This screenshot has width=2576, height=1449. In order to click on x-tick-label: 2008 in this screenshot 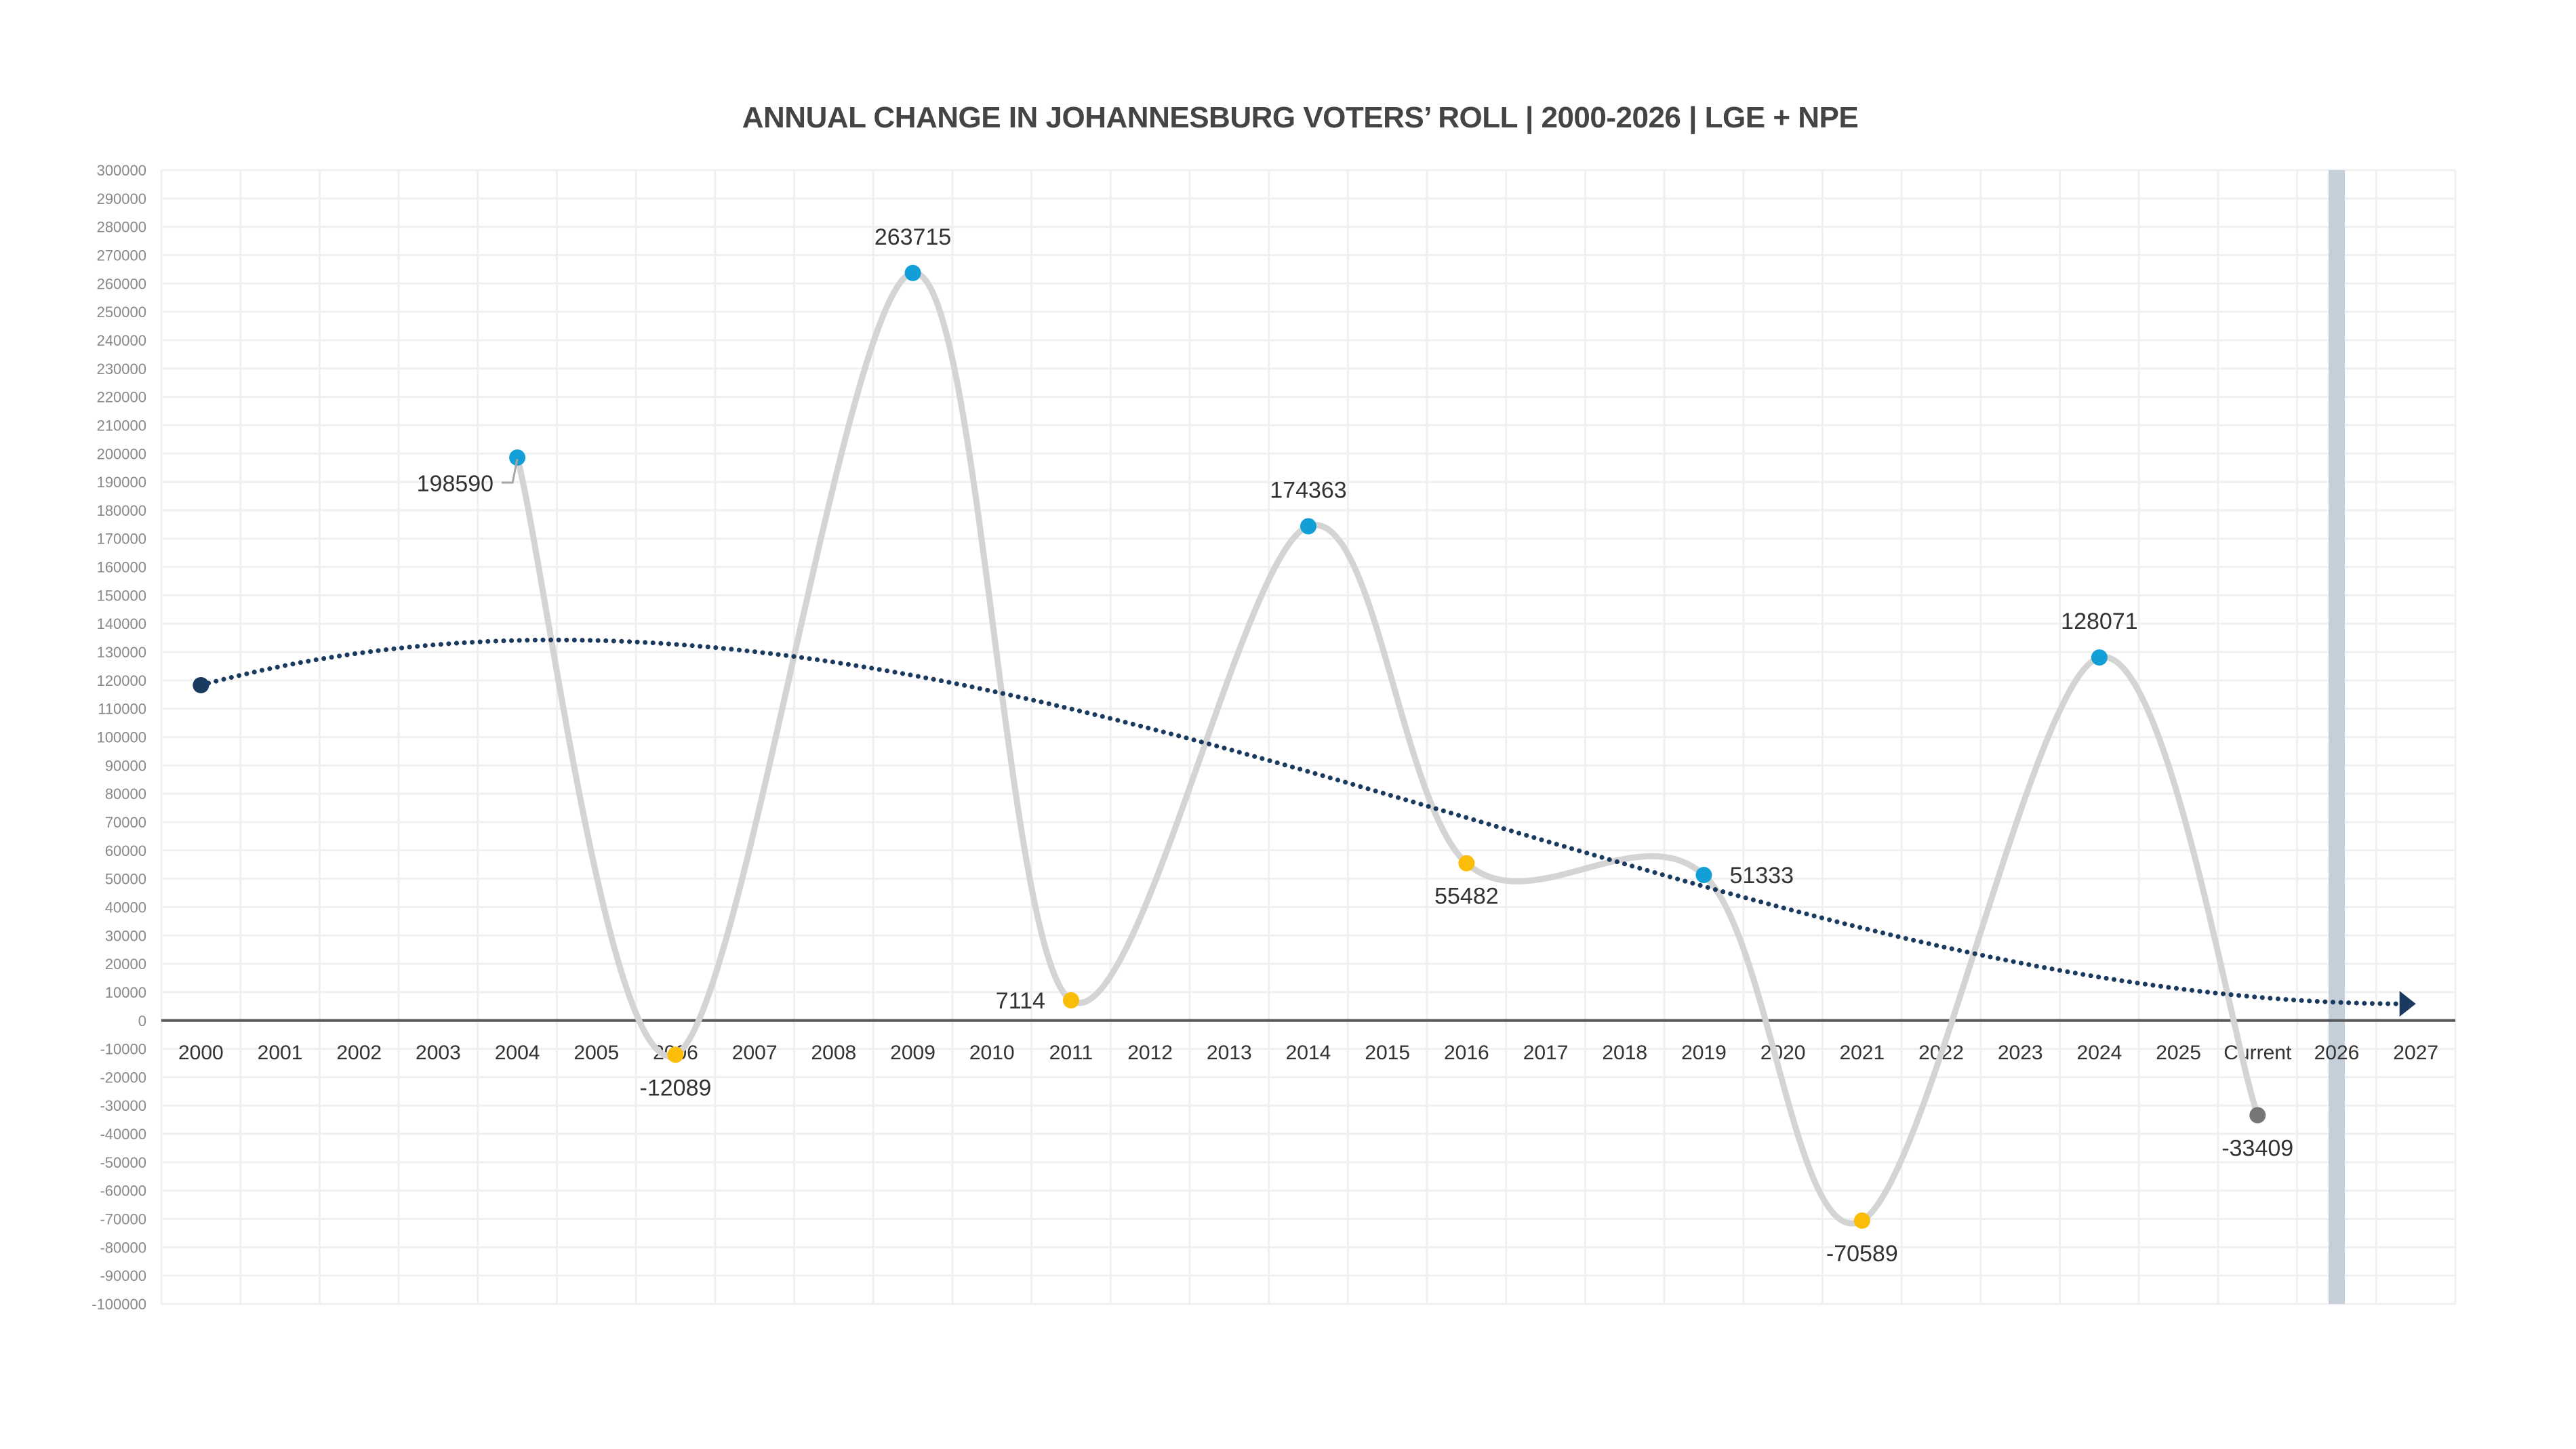, I will do `click(833, 1053)`.